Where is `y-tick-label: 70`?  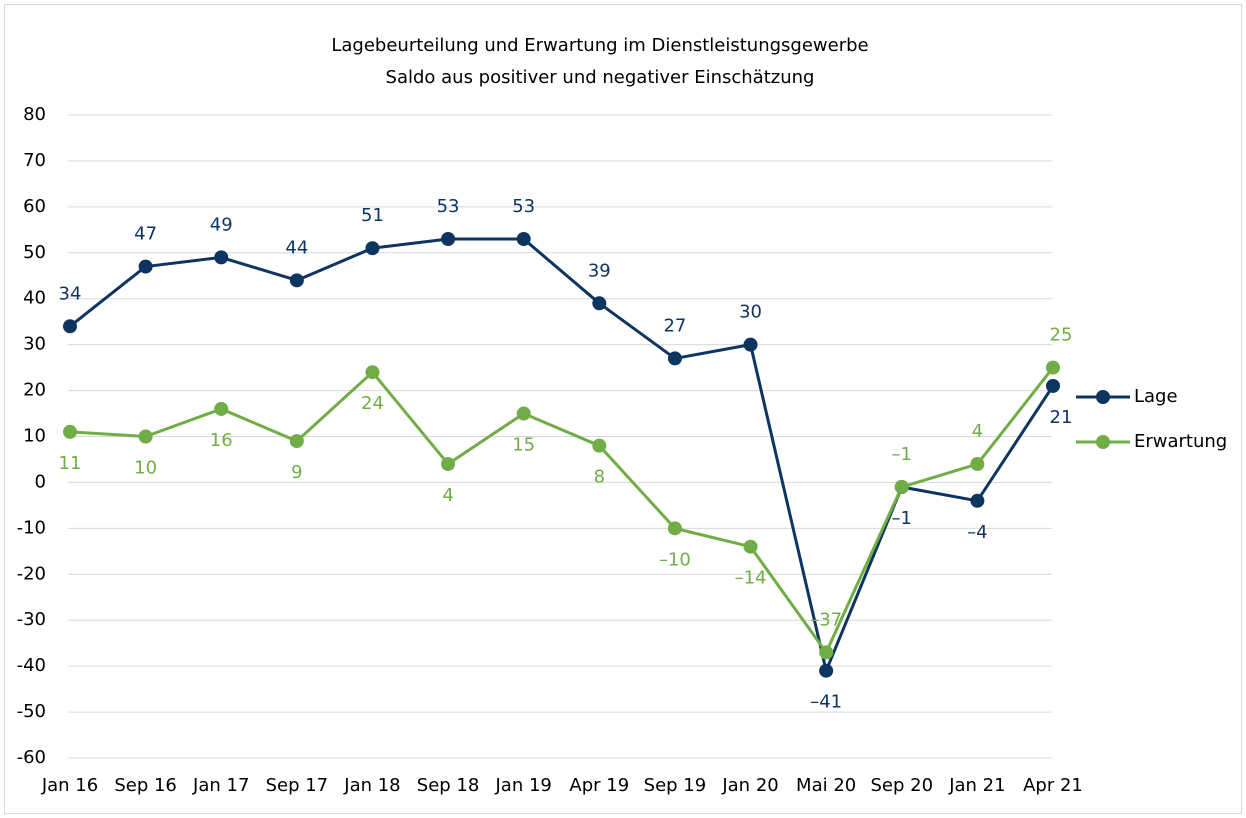 y-tick-label: 70 is located at coordinates (34, 160).